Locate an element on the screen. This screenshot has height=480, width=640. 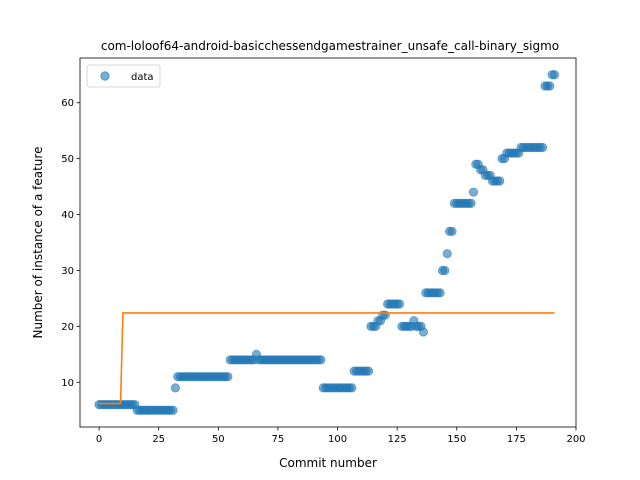
legend-marker-data is located at coordinates (105, 76).